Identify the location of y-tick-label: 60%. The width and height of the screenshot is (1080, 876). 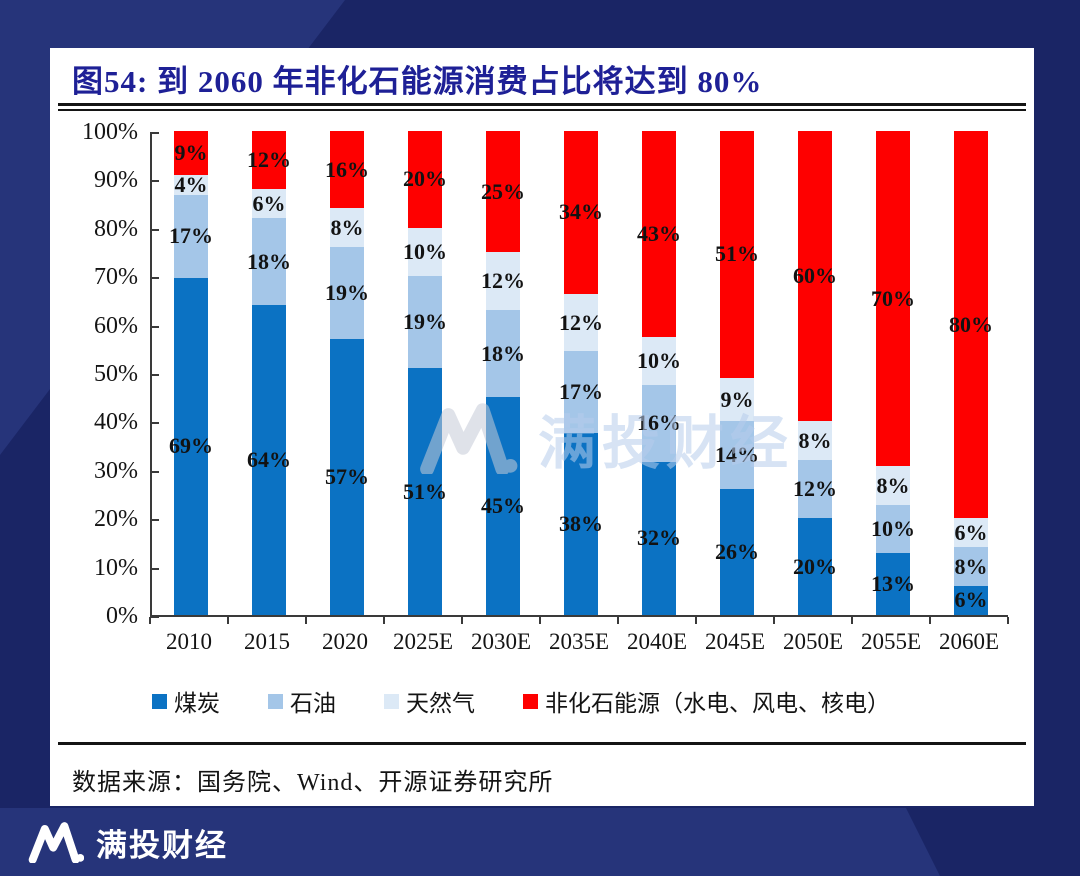
(116, 325).